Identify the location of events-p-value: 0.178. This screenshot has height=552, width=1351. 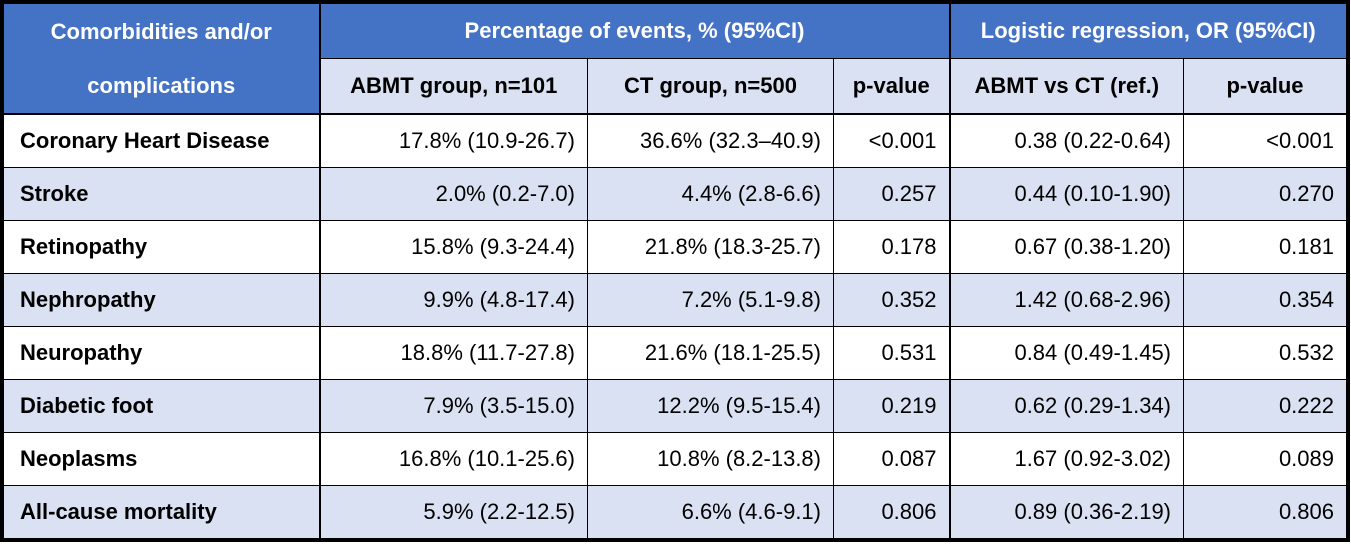
(892, 247).